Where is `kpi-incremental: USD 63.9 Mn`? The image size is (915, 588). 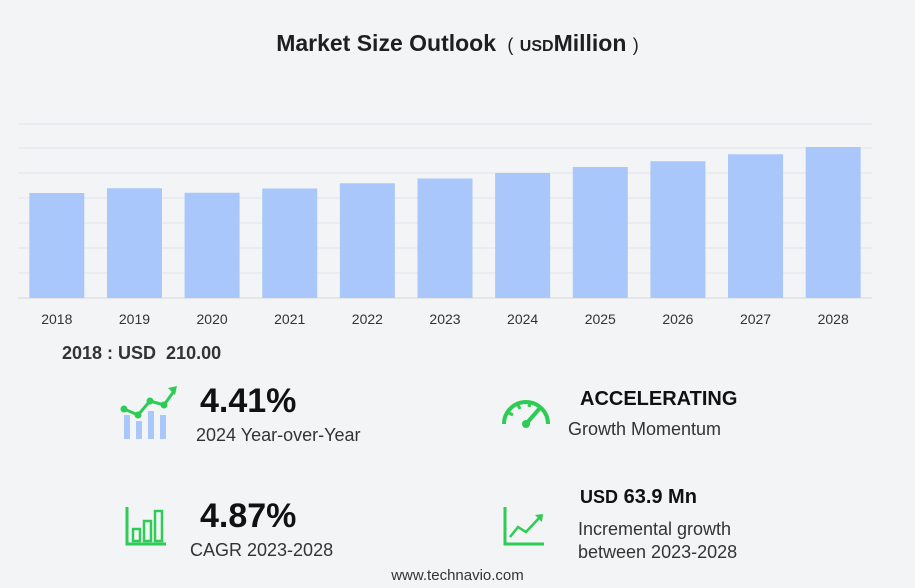 kpi-incremental: USD 63.9 Mn is located at coordinates (638, 497).